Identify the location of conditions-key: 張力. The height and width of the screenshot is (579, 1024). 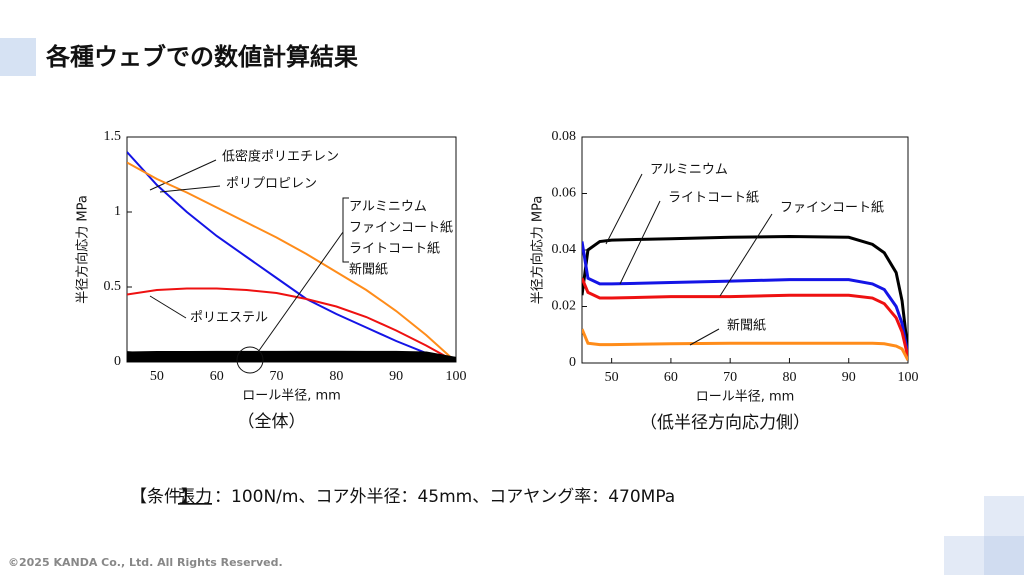
(195, 497).